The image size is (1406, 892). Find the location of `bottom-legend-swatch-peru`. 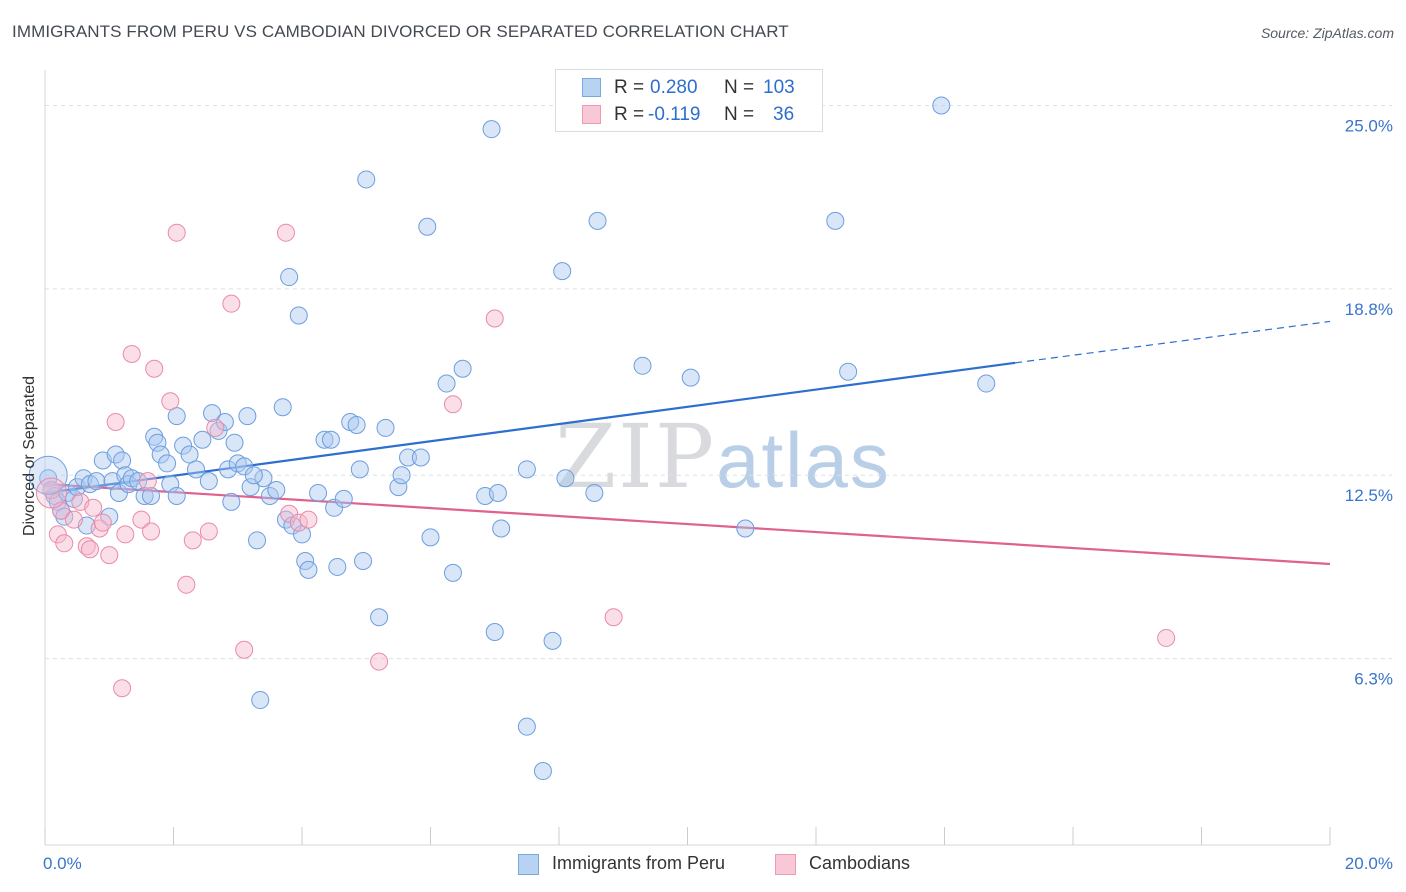

bottom-legend-swatch-peru is located at coordinates (528, 864).